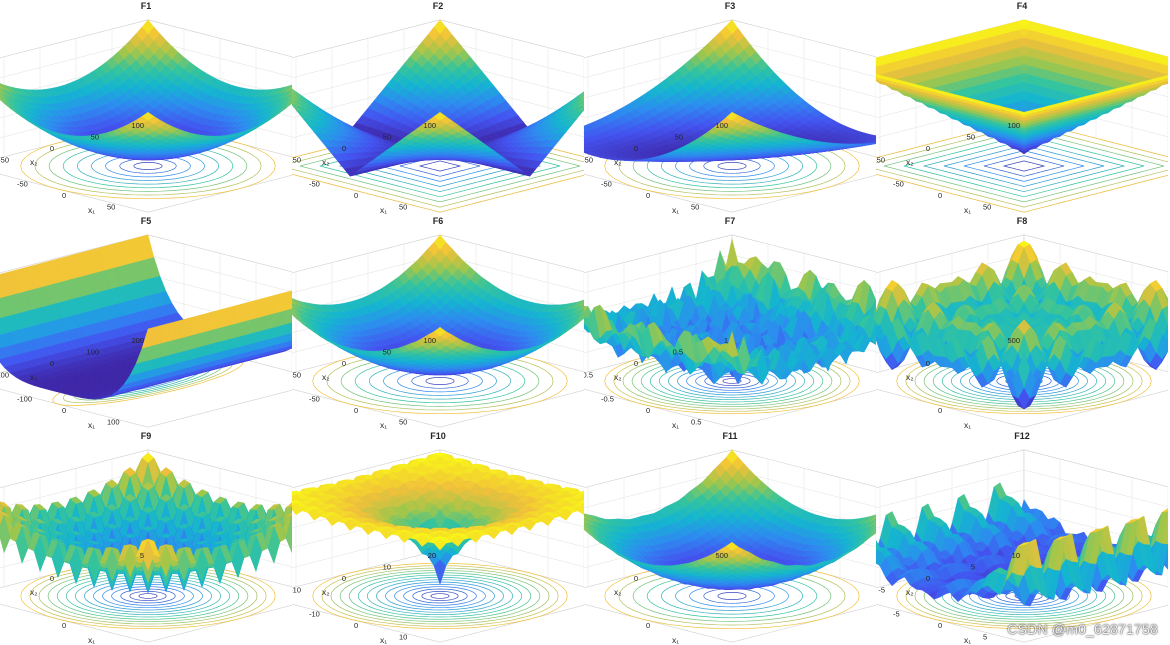  Describe the element at coordinates (146, 436) in the screenshot. I see `chart-title: F9` at that location.